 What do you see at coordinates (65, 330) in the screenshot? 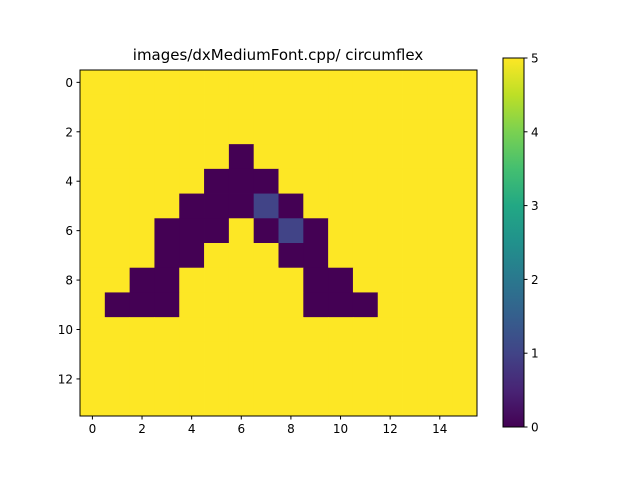
I see `y-tick-label: 10` at bounding box center [65, 330].